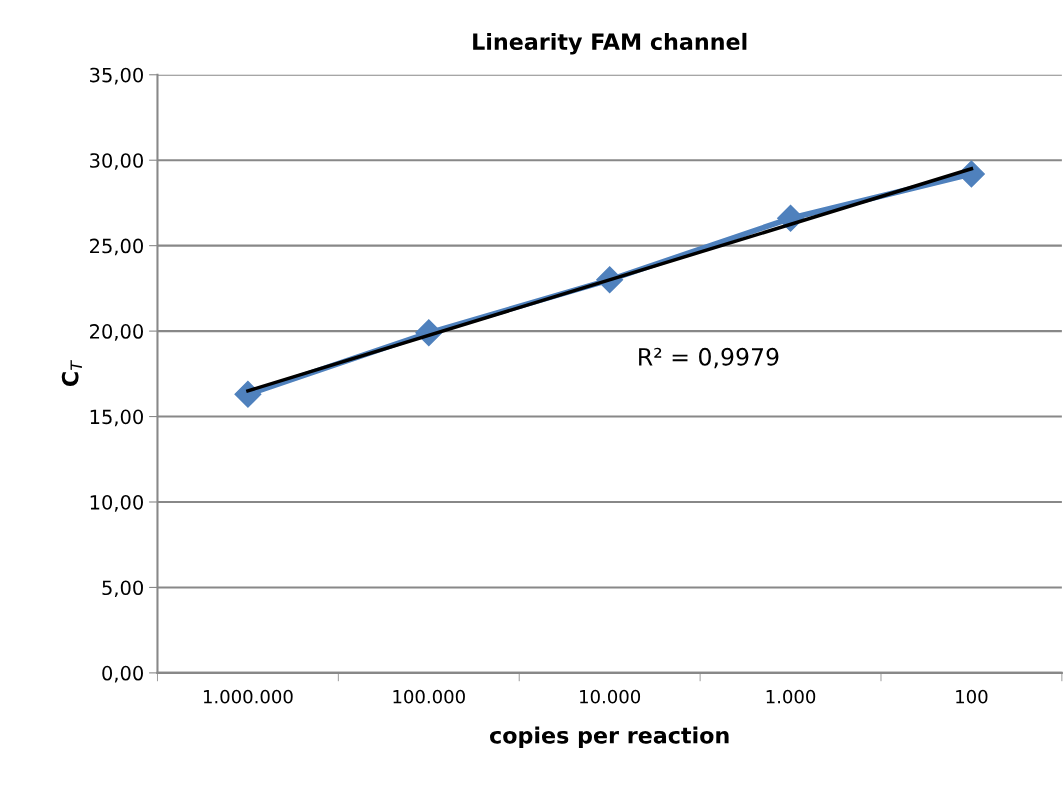  I want to click on y-axis-title: C$_{T}$, so click(71, 373).